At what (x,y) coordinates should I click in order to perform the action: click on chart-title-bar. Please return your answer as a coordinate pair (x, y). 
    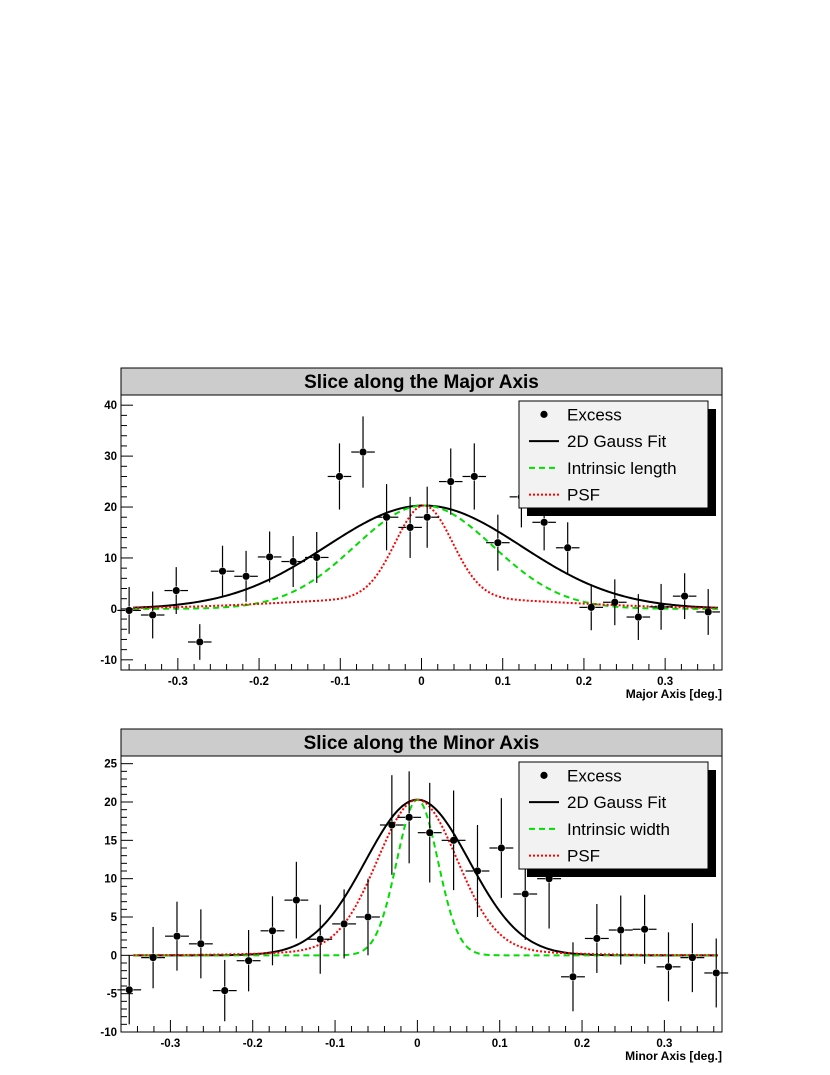
    Looking at the image, I should click on (421, 381).